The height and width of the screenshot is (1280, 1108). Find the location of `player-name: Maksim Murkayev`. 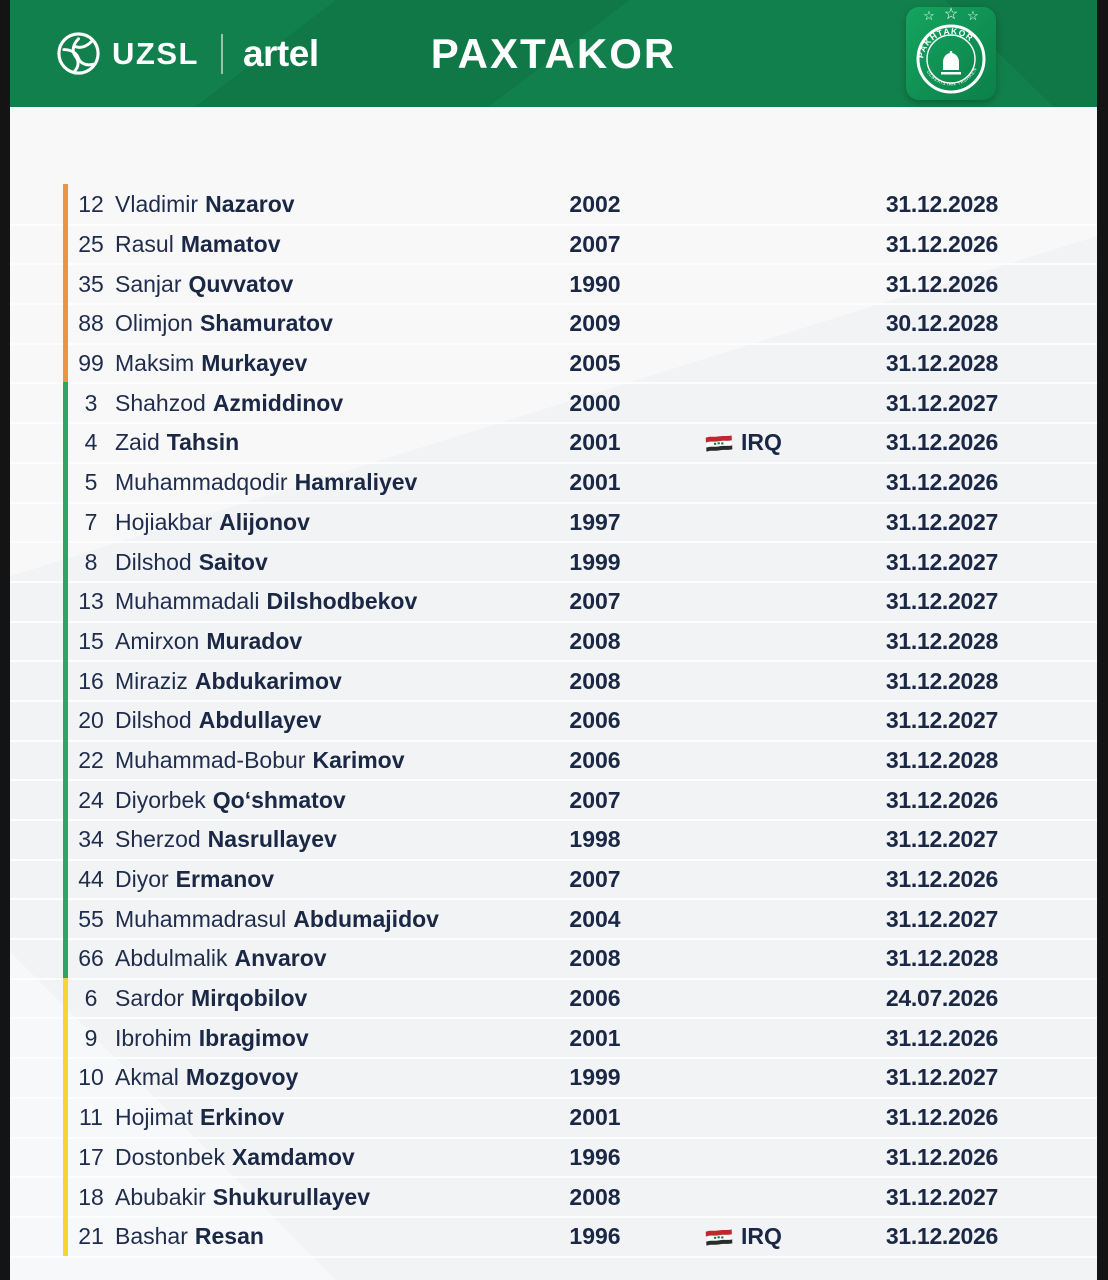

player-name: Maksim Murkayev is located at coordinates (325, 364).